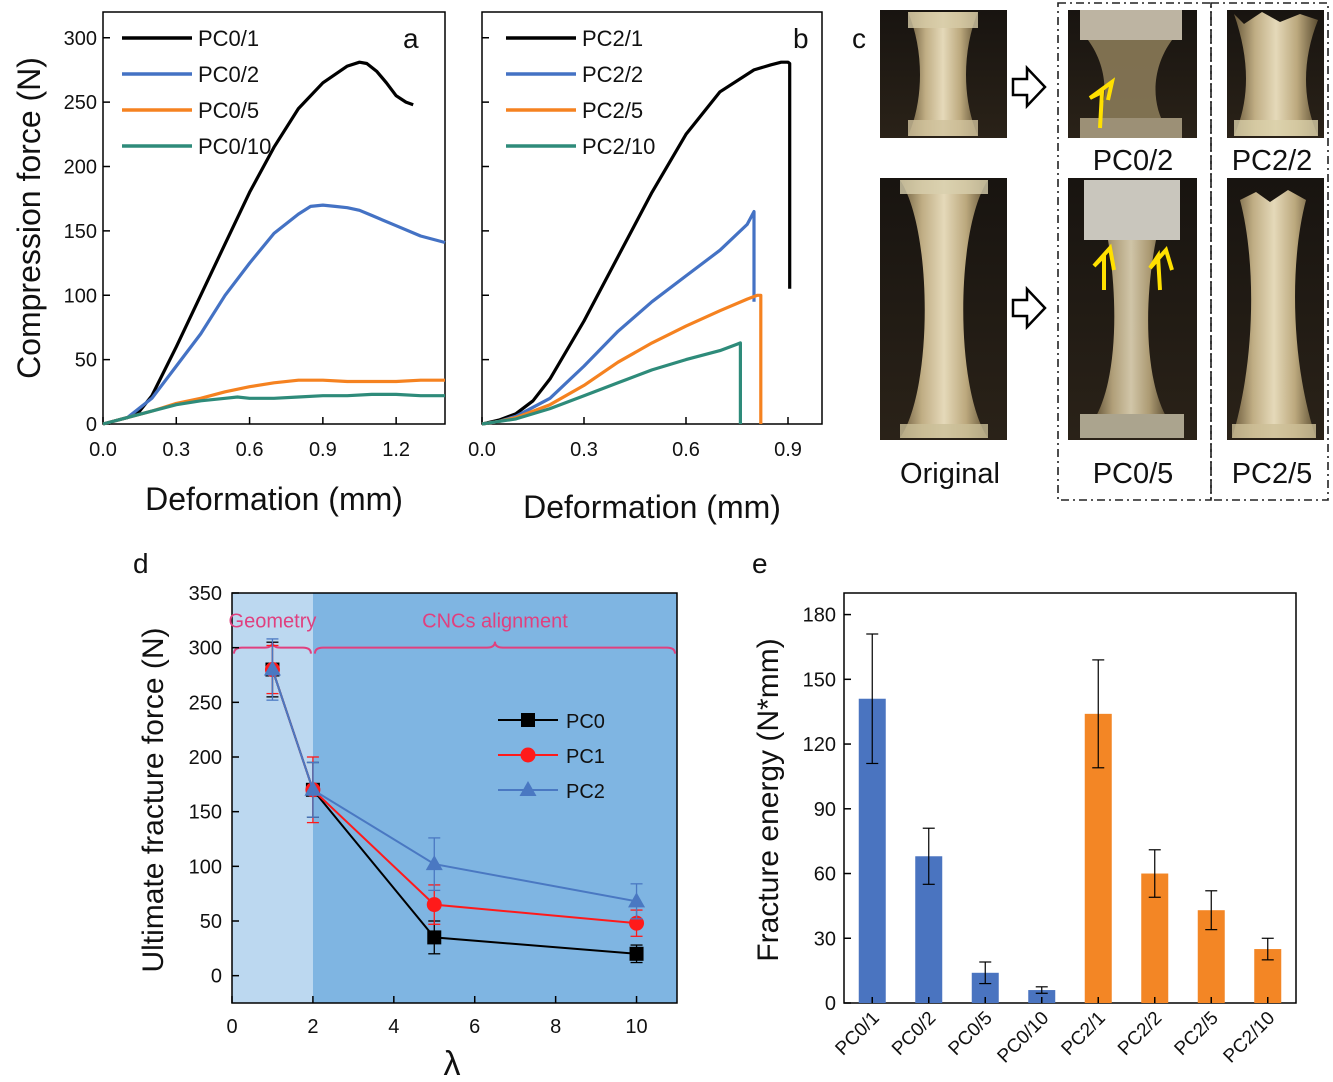 The width and height of the screenshot is (1333, 1082). I want to click on panel-a-plot-frame, so click(274, 218).